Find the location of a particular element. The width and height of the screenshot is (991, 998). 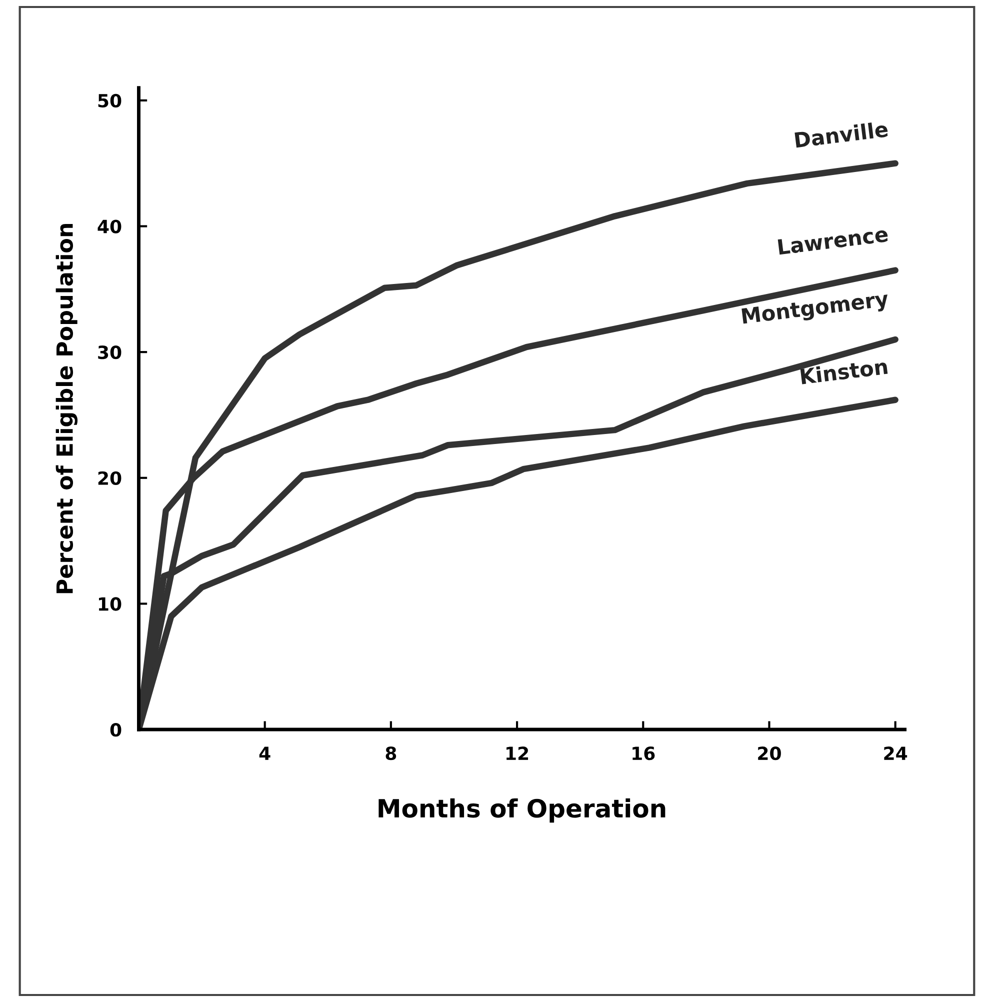

y-tick-label: 50 is located at coordinates (110, 101).